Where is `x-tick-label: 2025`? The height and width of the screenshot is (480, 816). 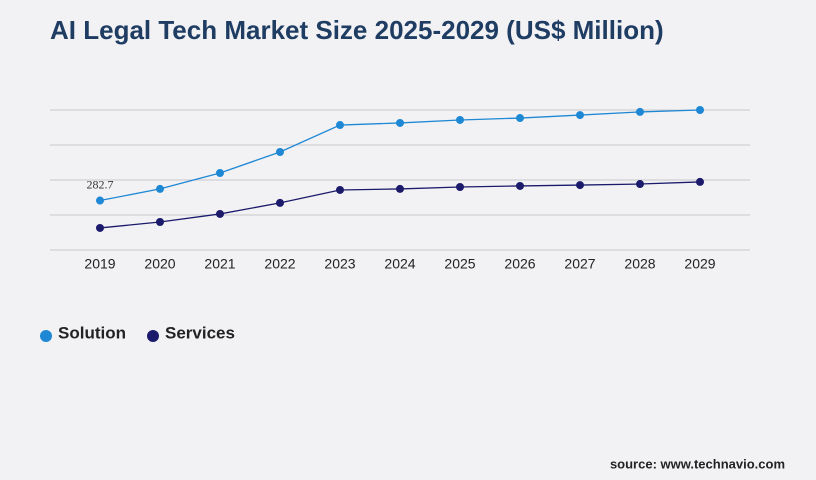
x-tick-label: 2025 is located at coordinates (459, 264).